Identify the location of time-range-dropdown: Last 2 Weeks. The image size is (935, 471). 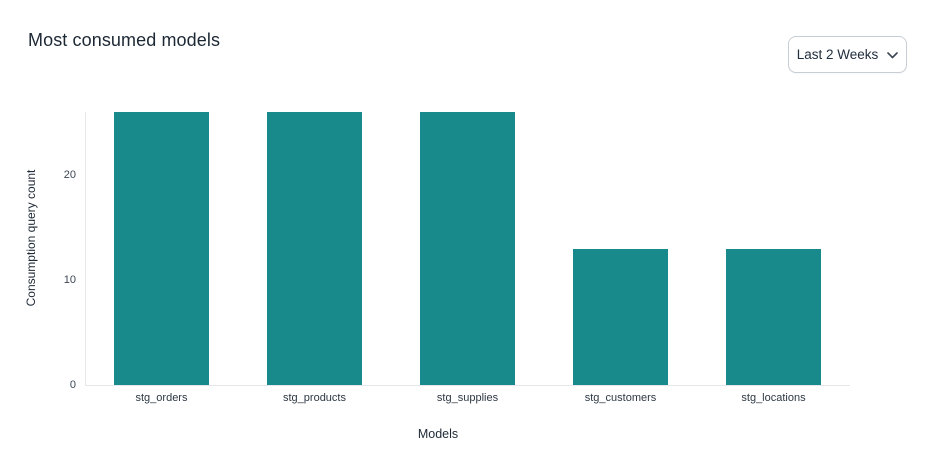
(847, 54).